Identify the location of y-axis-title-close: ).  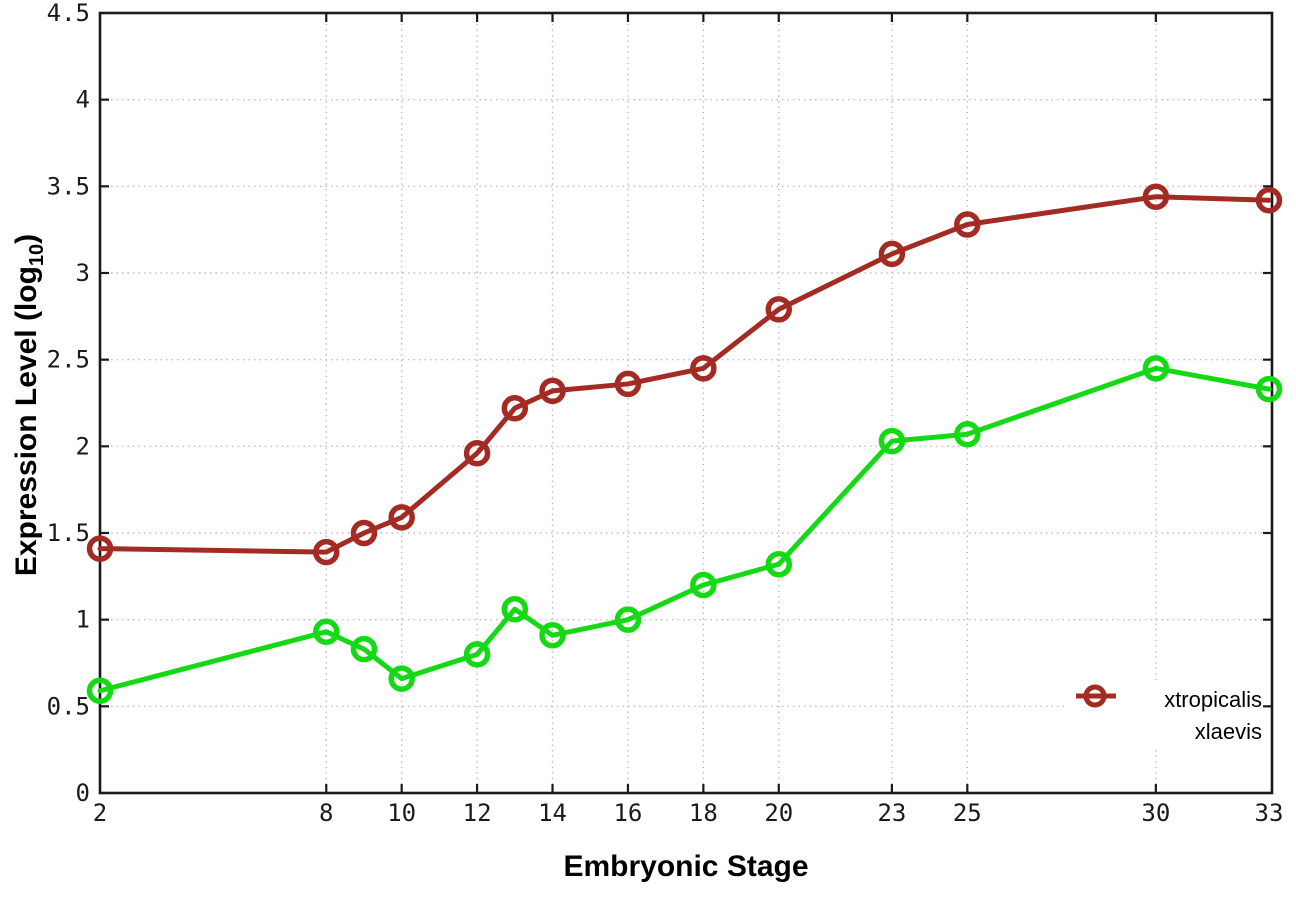
(26, 238).